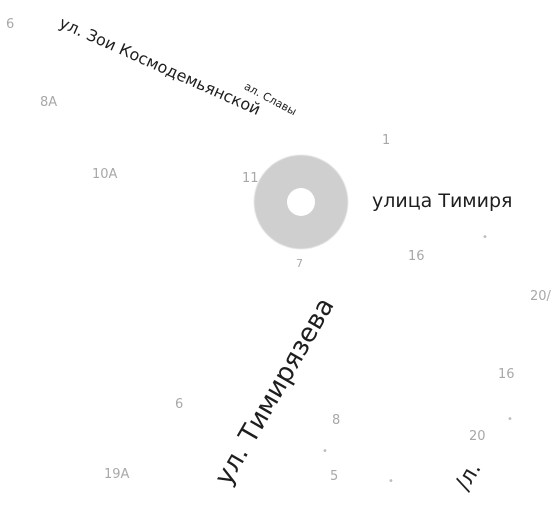 The image size is (560, 506). Describe the element at coordinates (442, 201) in the screenshot. I see `street-label-timiryazeva-horizontal: улица Тимиря` at that location.